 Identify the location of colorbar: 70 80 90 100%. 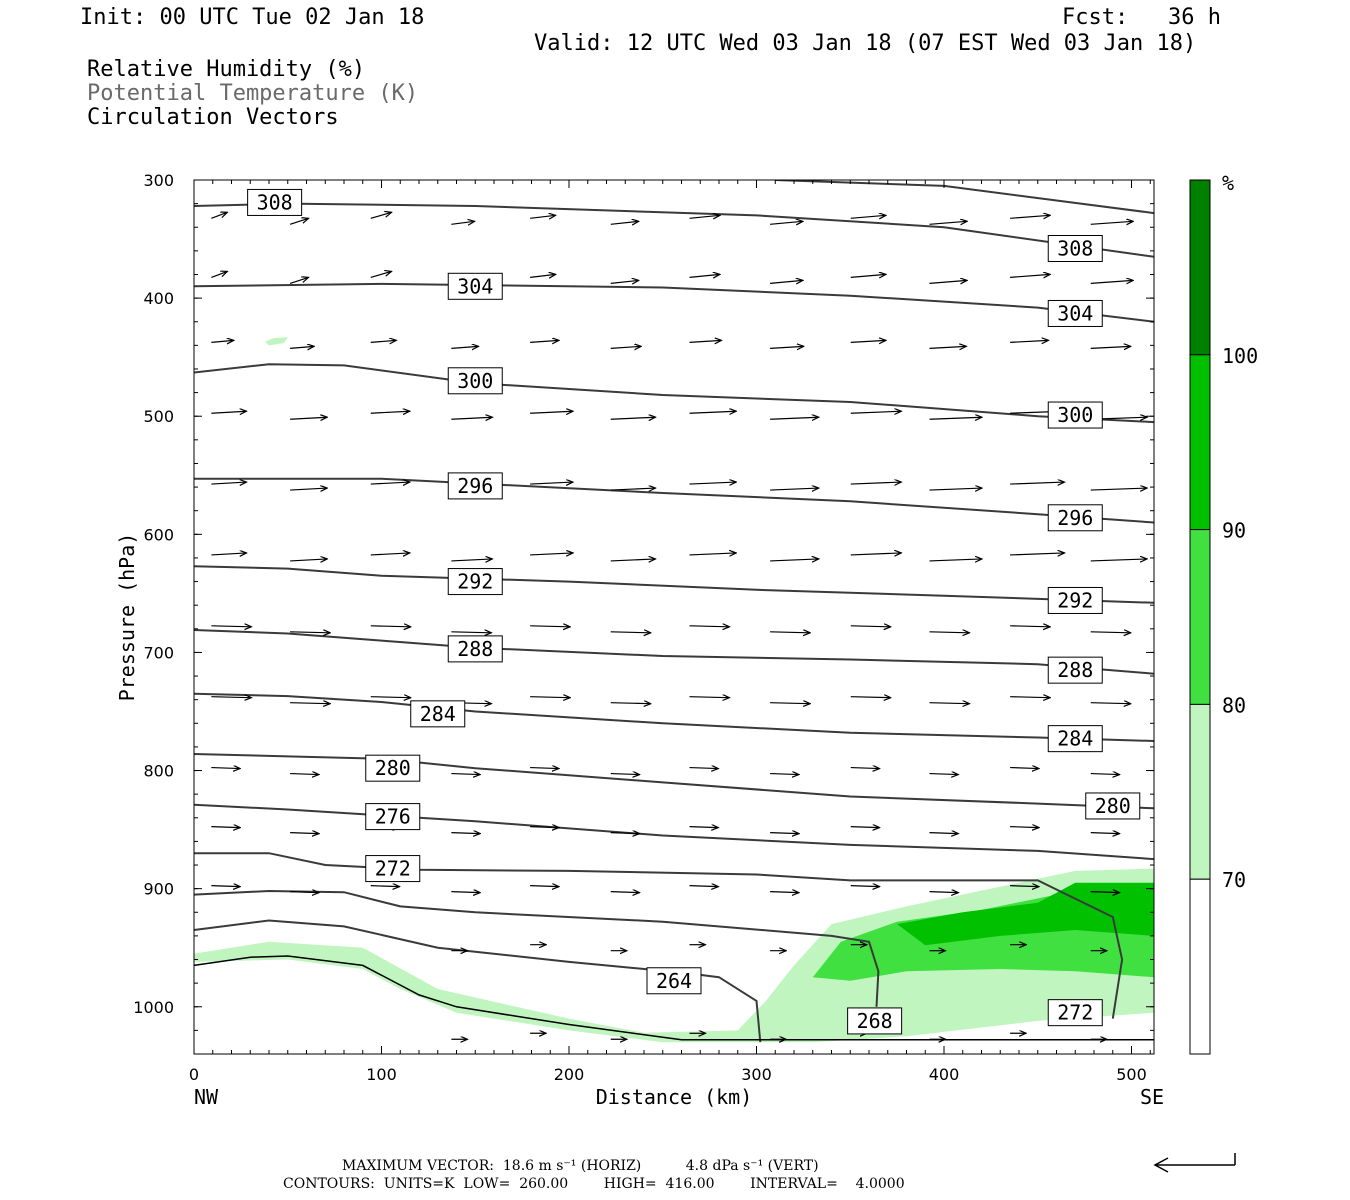
(1223, 613).